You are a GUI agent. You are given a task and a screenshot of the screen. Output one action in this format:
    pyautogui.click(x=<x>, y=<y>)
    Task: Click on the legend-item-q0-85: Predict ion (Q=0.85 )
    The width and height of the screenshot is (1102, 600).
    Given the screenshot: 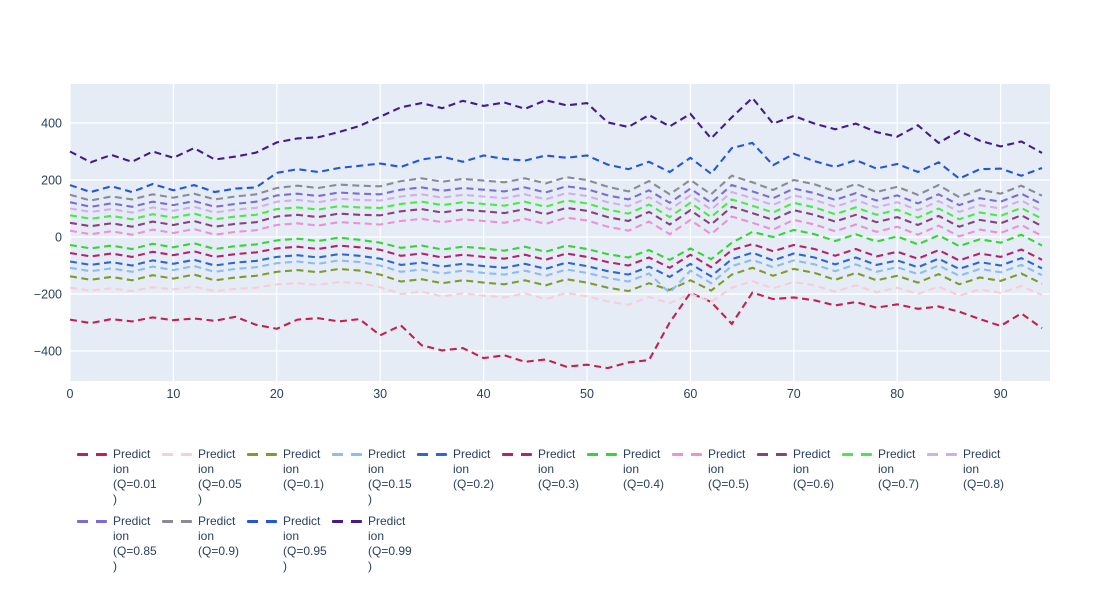 What is the action you would take?
    pyautogui.click(x=119, y=544)
    